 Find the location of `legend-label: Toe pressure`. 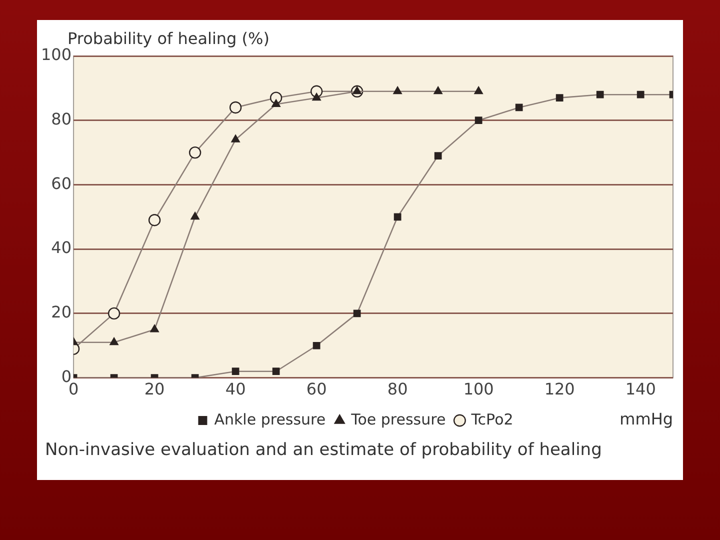

legend-label: Toe pressure is located at coordinates (398, 419).